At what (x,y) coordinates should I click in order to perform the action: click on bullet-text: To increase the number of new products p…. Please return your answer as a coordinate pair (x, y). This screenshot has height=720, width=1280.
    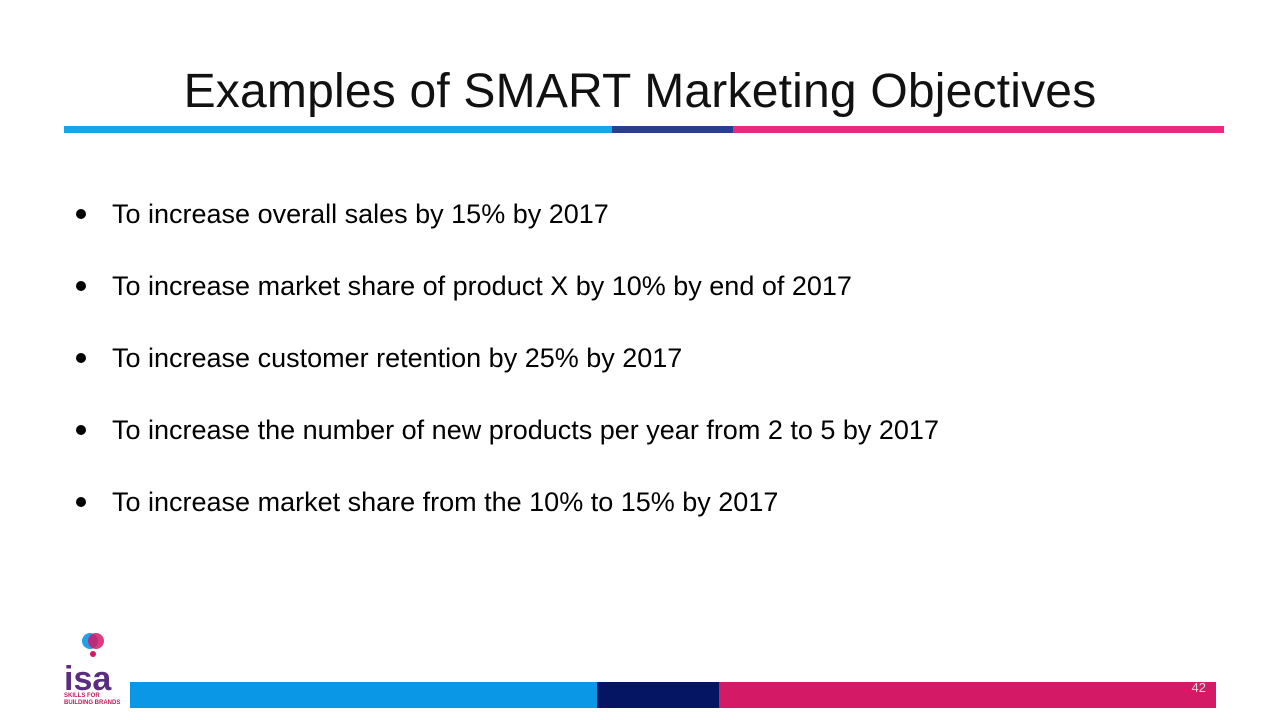
    Looking at the image, I should click on (525, 430).